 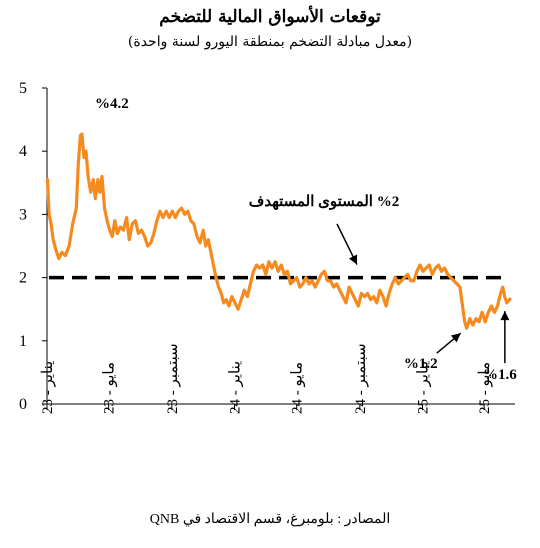 What do you see at coordinates (485, 388) in the screenshot?
I see `x-tick-label: مايو - 25` at bounding box center [485, 388].